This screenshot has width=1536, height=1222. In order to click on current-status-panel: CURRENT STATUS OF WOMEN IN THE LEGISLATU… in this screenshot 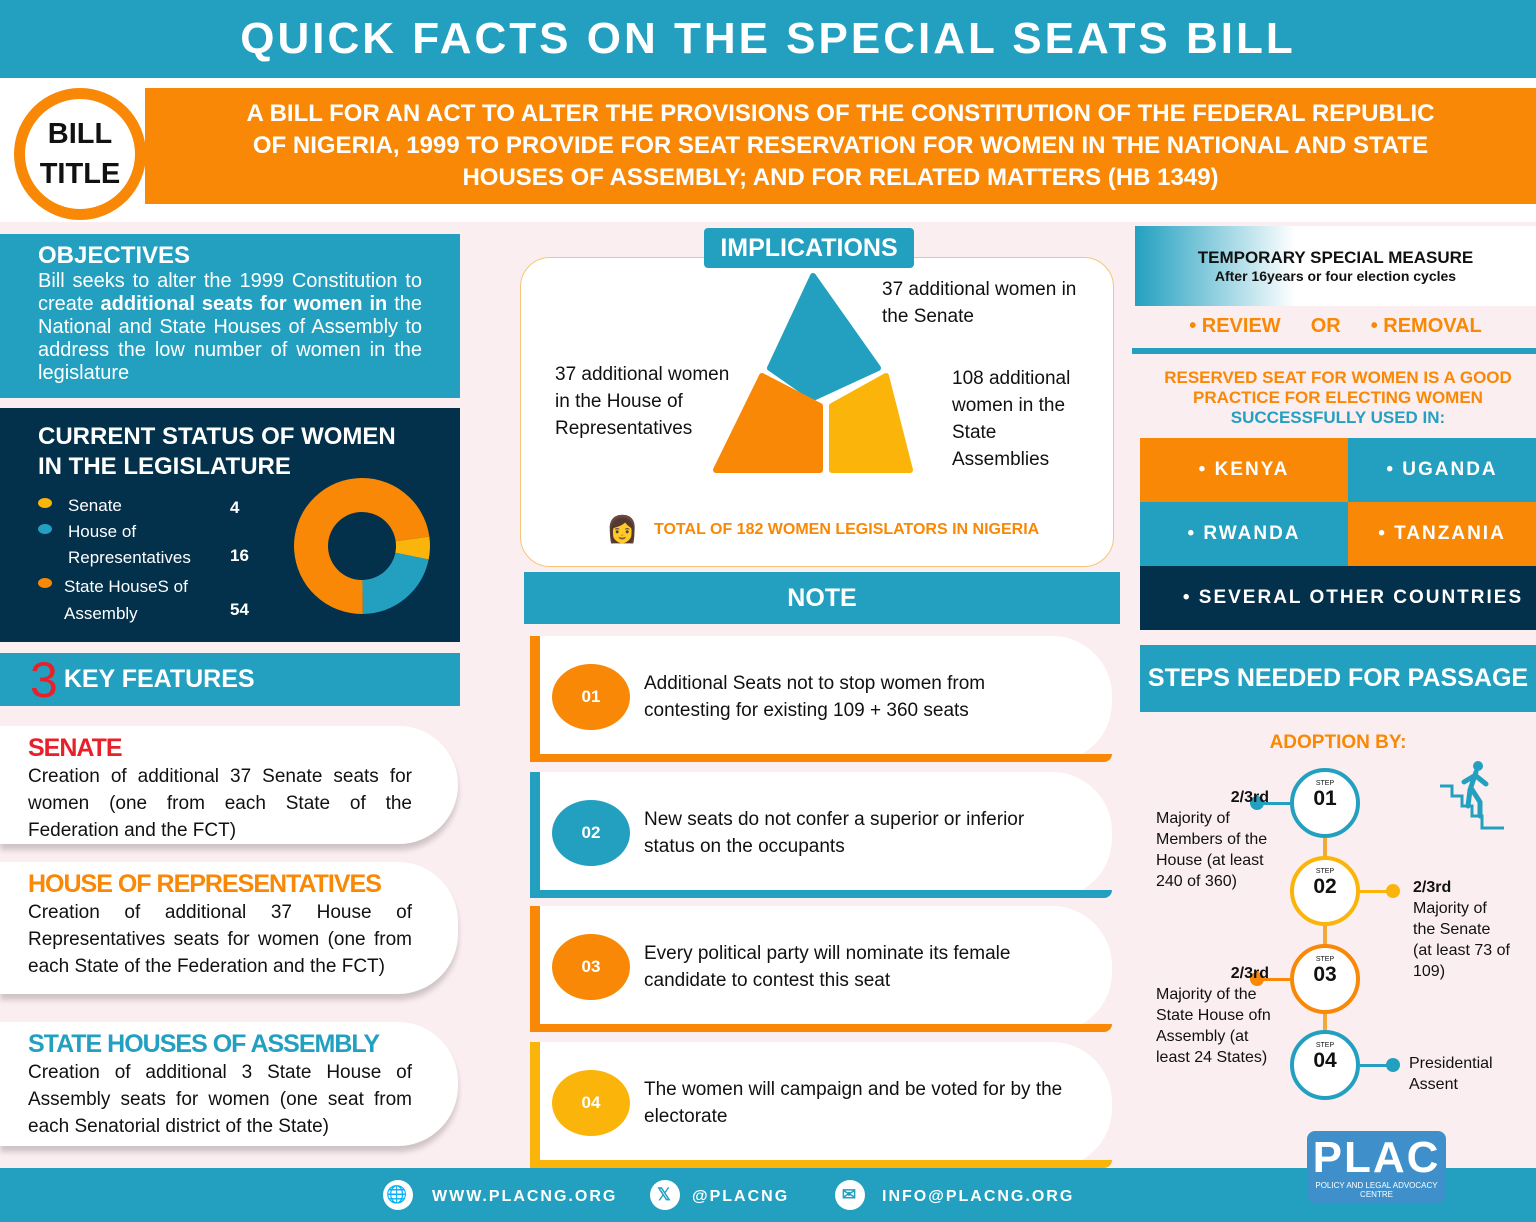, I will do `click(230, 525)`.